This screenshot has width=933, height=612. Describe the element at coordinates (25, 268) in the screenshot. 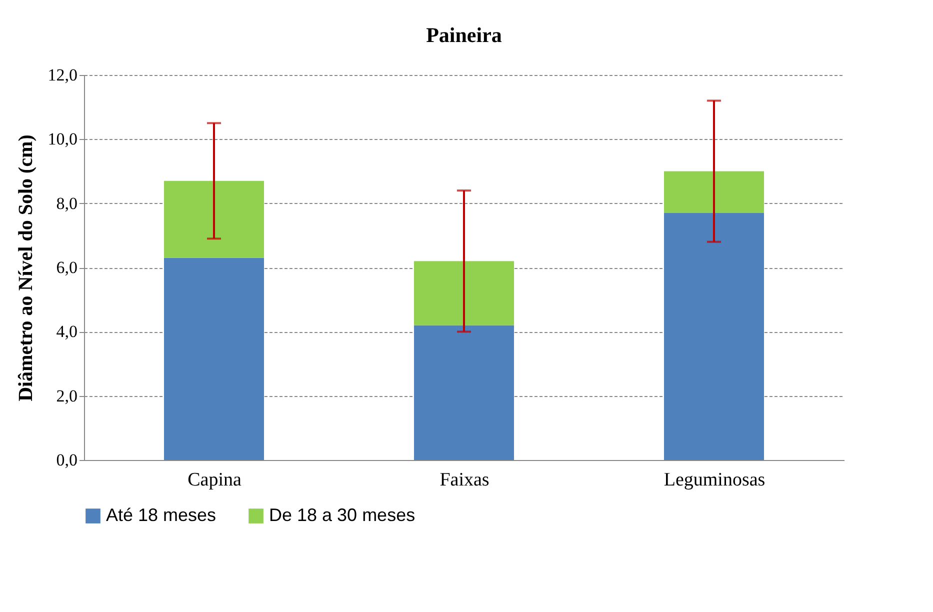

I see `y-axis-title: Diâmetro ao Nível do Solo (cm)` at that location.